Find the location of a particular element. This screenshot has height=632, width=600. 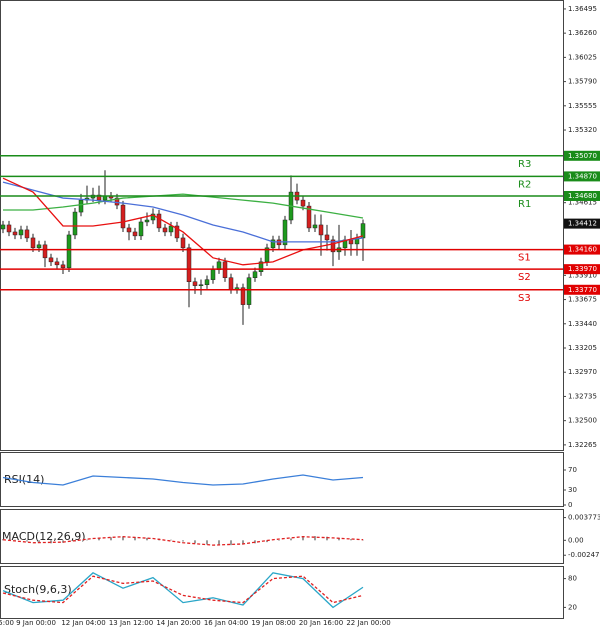

y-tick-label: 1.35320 is located at coordinates (582, 130).